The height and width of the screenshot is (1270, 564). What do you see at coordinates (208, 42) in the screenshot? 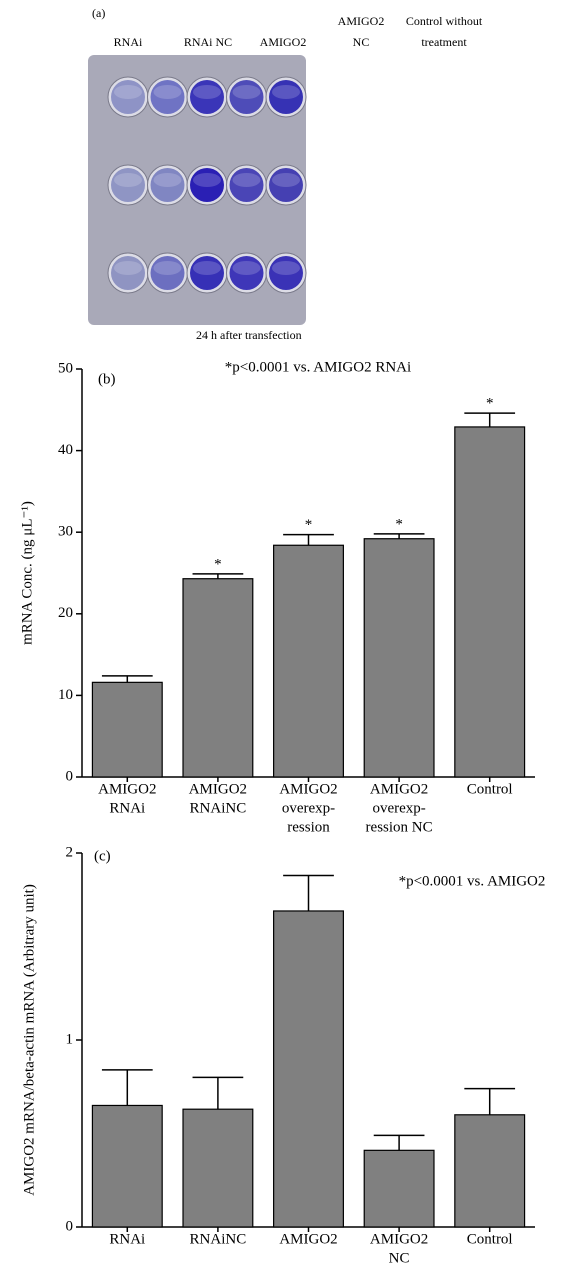
I see `column-label: RNAi NC` at bounding box center [208, 42].